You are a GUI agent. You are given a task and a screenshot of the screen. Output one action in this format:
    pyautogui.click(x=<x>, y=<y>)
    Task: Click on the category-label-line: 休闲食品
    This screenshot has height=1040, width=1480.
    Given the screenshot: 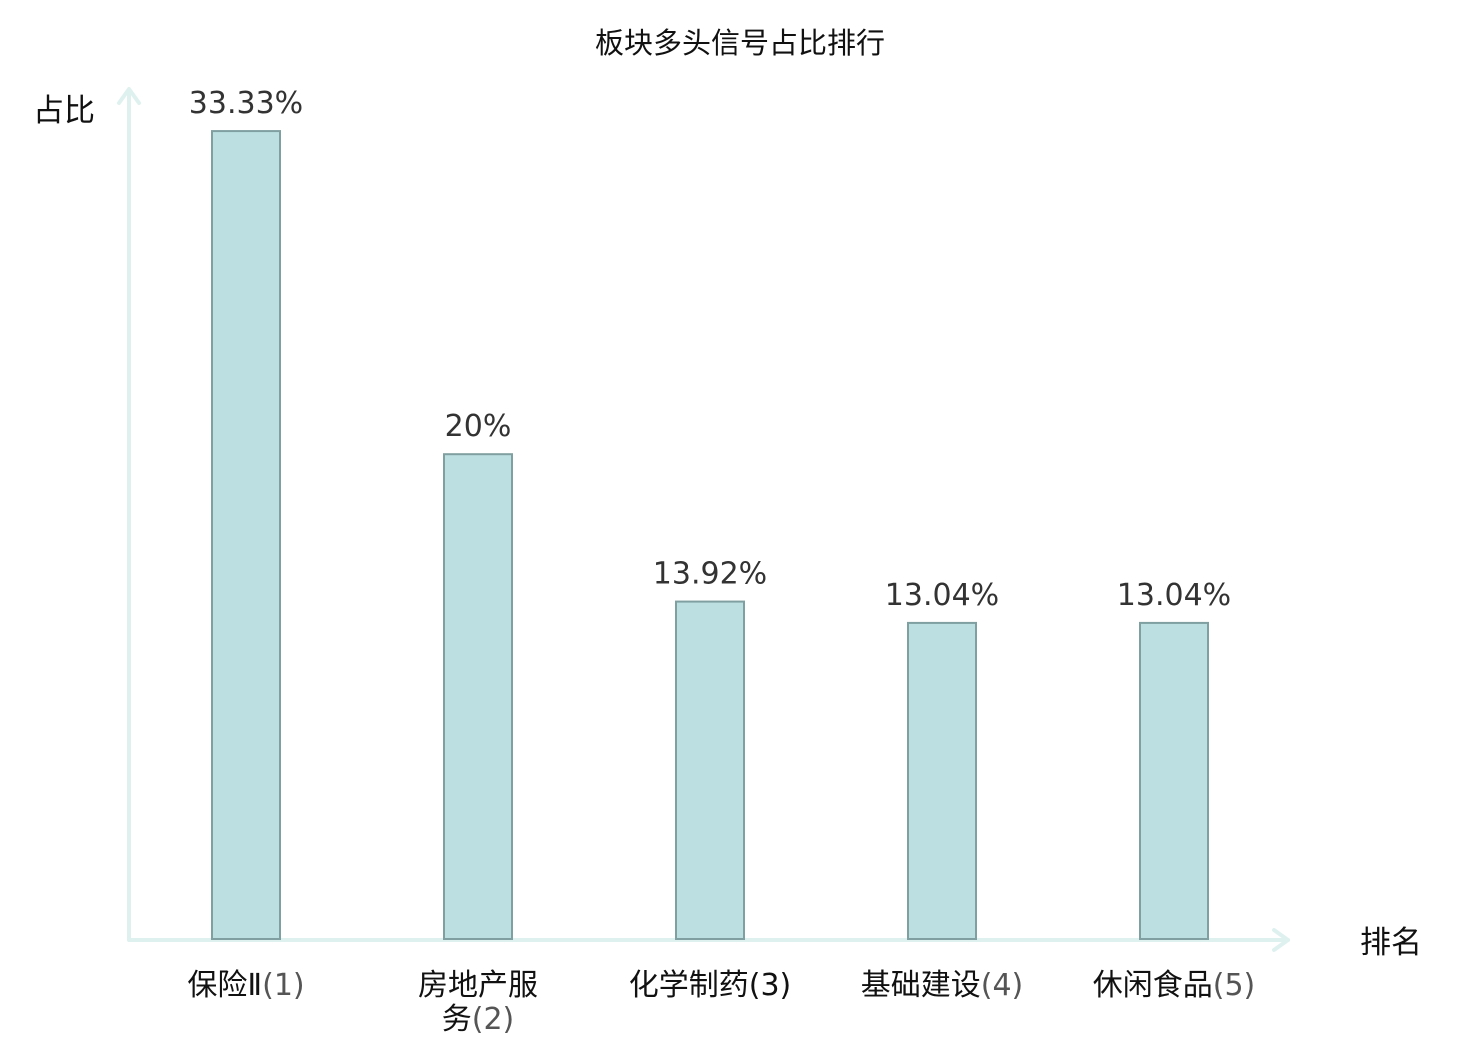 What is the action you would take?
    pyautogui.click(x=1153, y=985)
    